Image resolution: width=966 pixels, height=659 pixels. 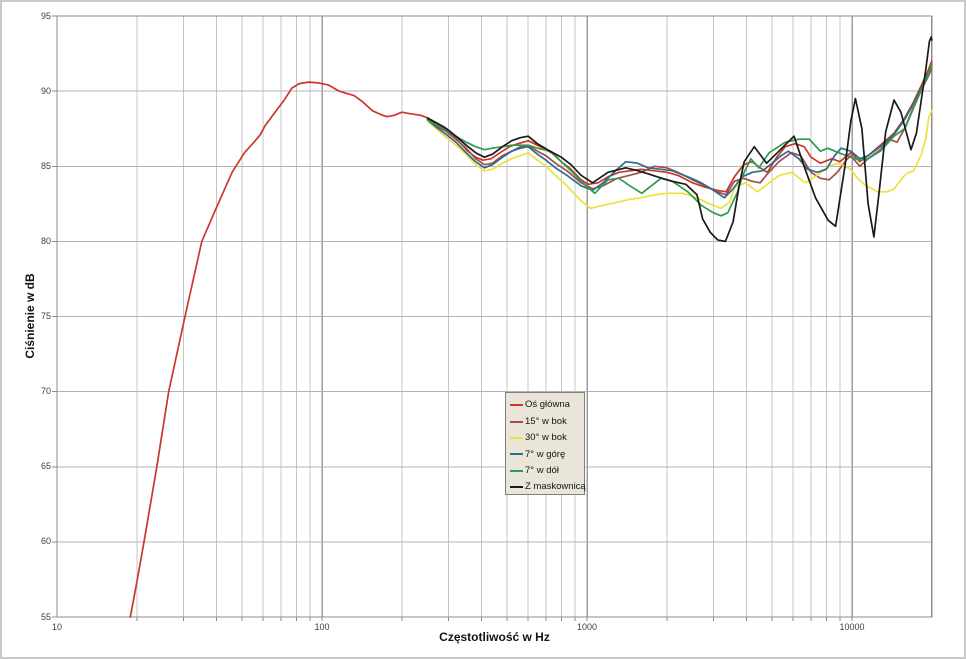 What do you see at coordinates (45, 316) in the screenshot?
I see `y-tick-label: 75` at bounding box center [45, 316].